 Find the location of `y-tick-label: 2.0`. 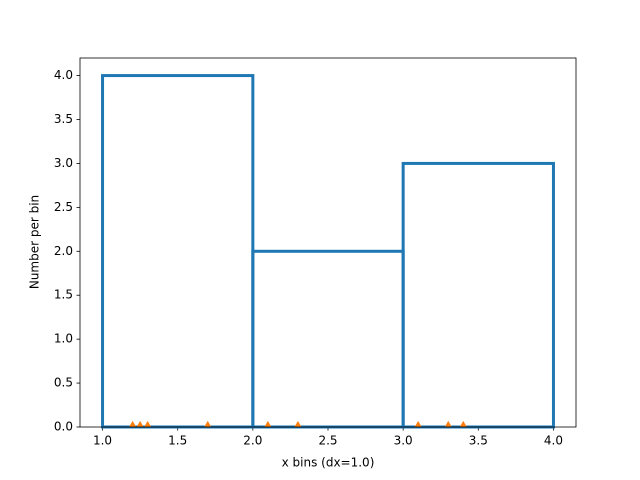

y-tick-label: 2.0 is located at coordinates (63, 251).